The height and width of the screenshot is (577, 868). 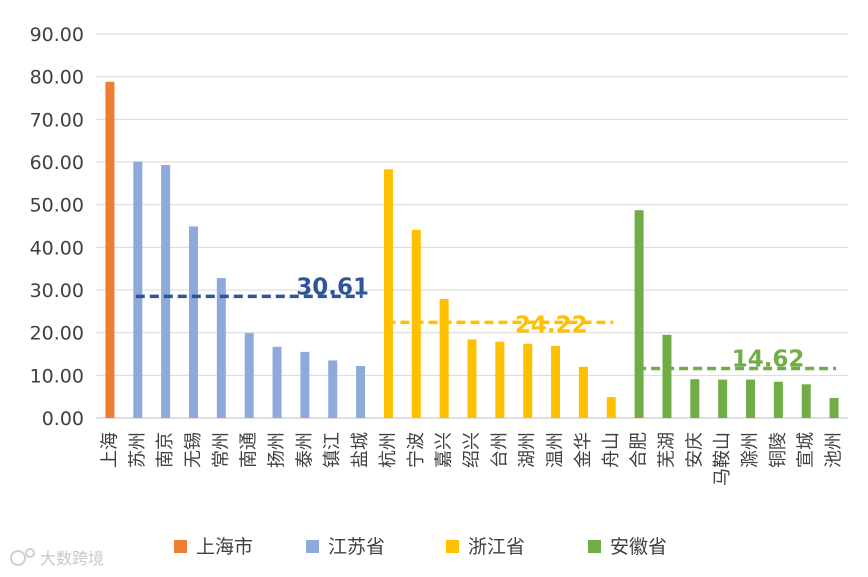 I want to click on legend-label: 浙江省, so click(x=496, y=547).